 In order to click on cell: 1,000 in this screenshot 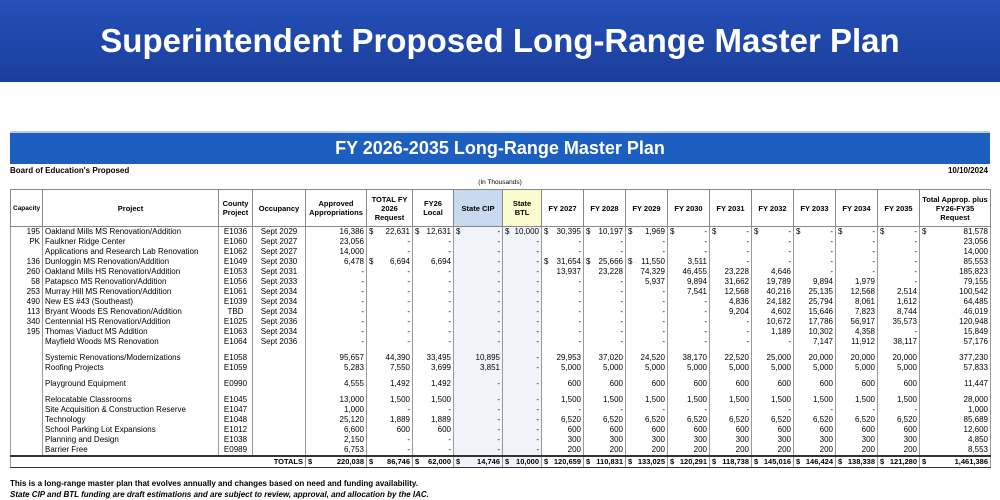, I will do `click(955, 410)`.